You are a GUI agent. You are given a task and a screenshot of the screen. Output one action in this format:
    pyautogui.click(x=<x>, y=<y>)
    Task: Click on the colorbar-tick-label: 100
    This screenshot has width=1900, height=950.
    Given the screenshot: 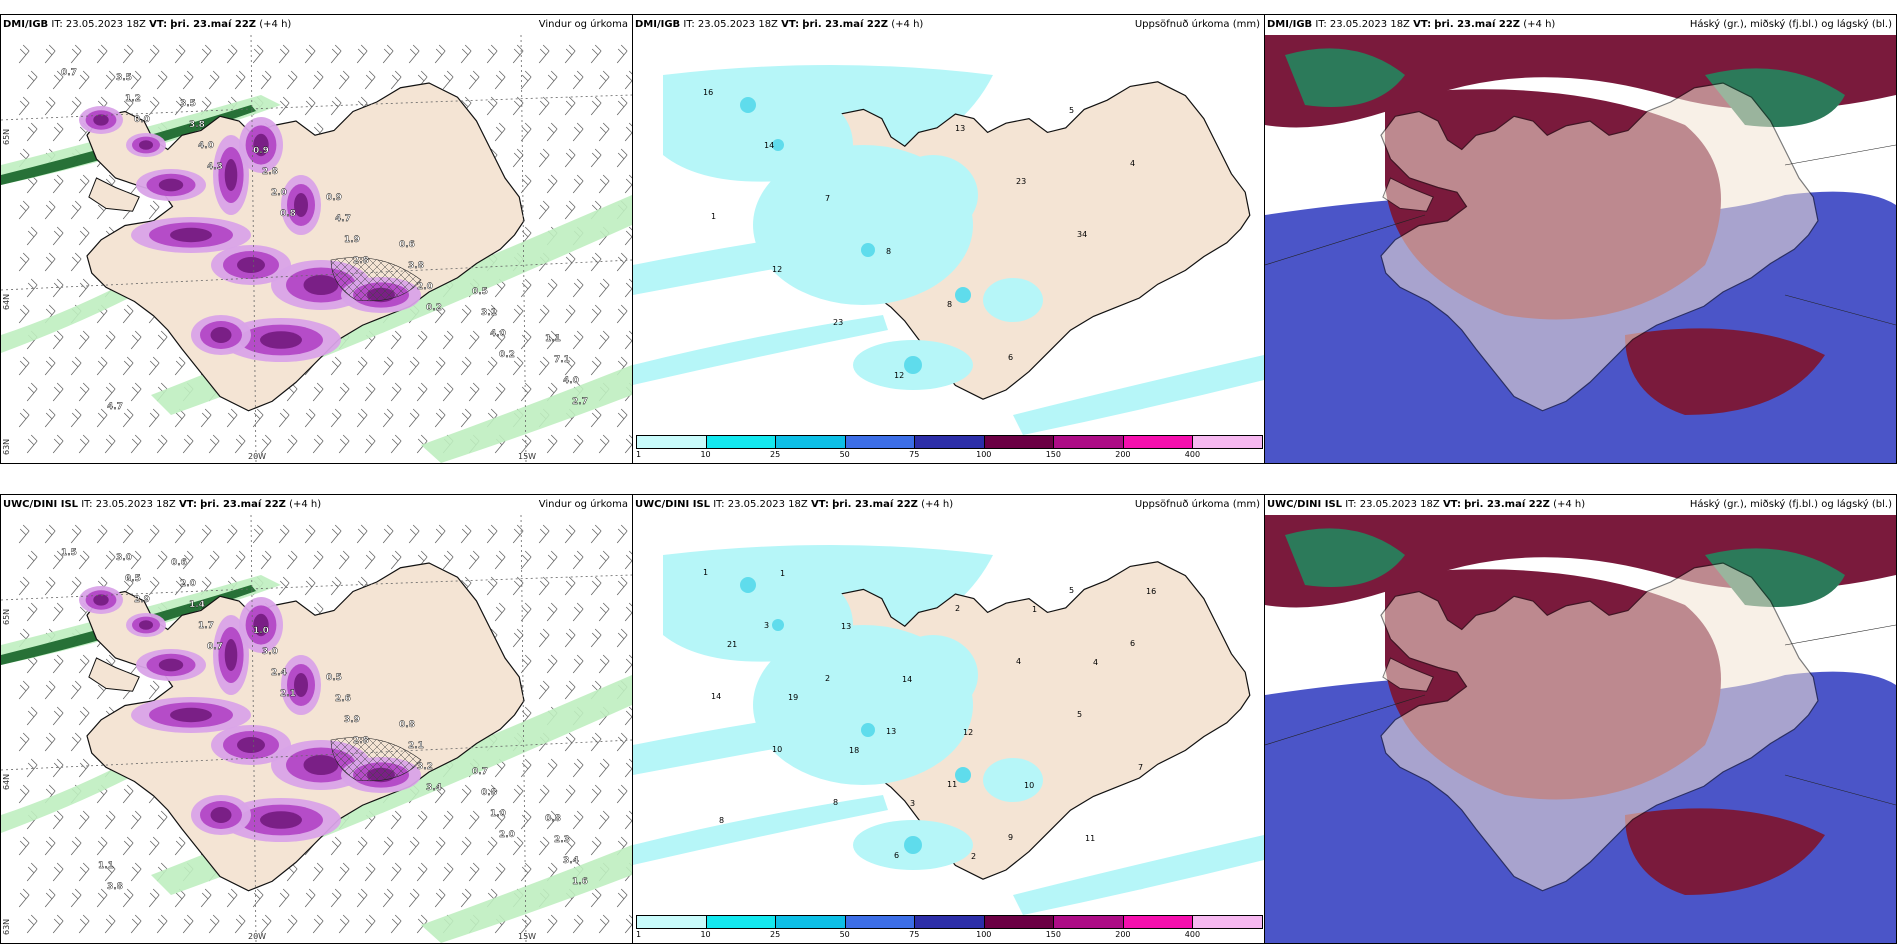 What is the action you would take?
    pyautogui.click(x=984, y=454)
    